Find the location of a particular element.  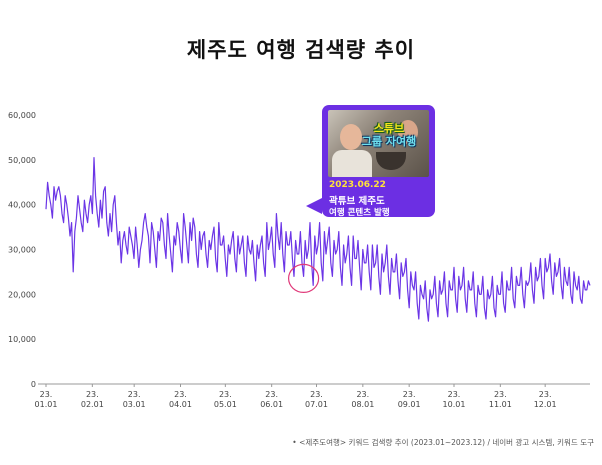

thumbnail-text-line-1: 스튜브 is located at coordinates (389, 128).